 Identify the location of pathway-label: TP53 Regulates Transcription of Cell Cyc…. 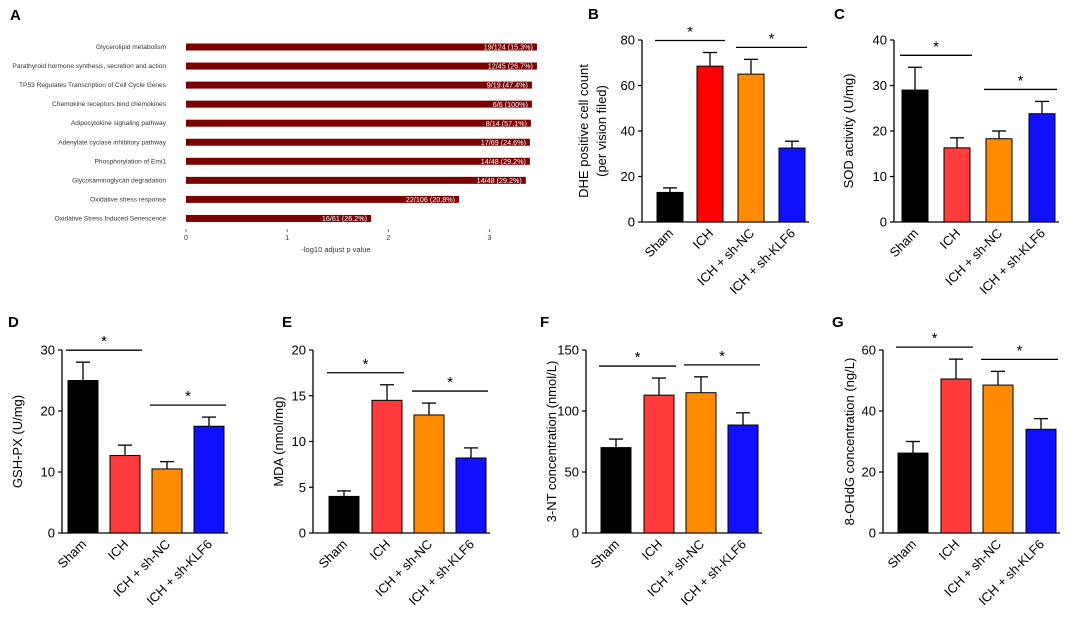
(93, 85).